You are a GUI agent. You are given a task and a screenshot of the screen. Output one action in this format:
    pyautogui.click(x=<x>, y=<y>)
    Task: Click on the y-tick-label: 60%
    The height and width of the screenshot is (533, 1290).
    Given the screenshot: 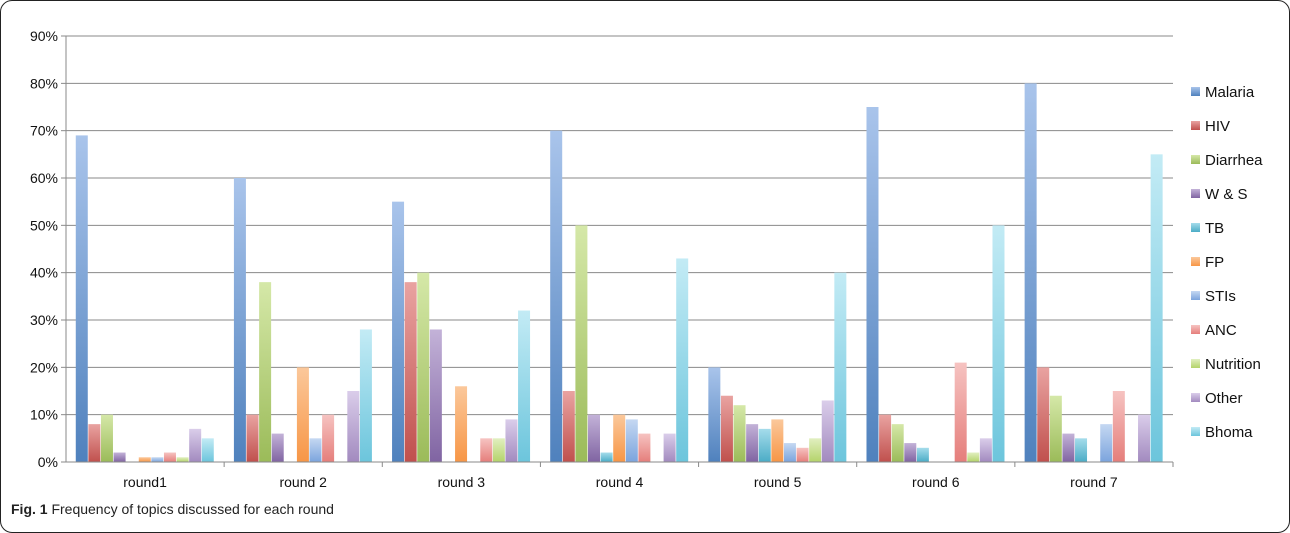 What is the action you would take?
    pyautogui.click(x=44, y=178)
    